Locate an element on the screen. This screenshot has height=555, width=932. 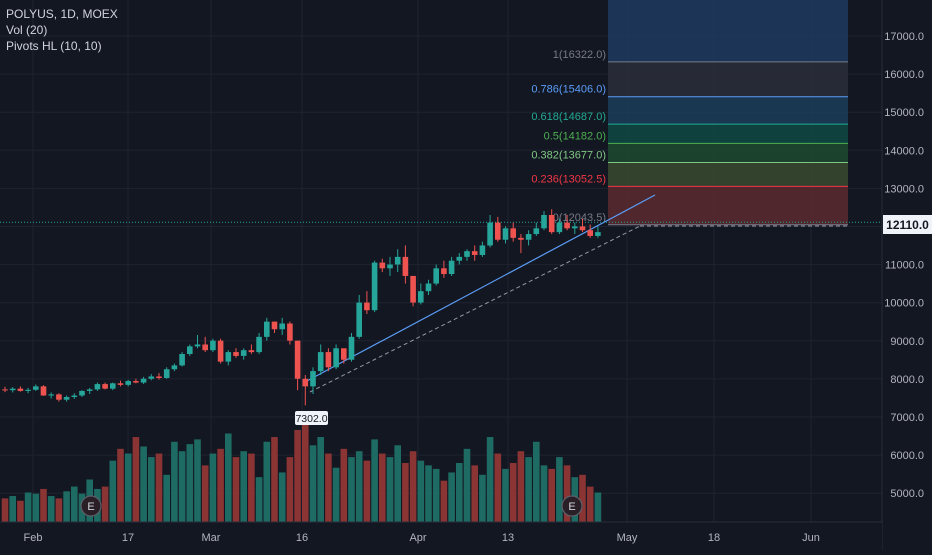
trendline is located at coordinates (480, 288).